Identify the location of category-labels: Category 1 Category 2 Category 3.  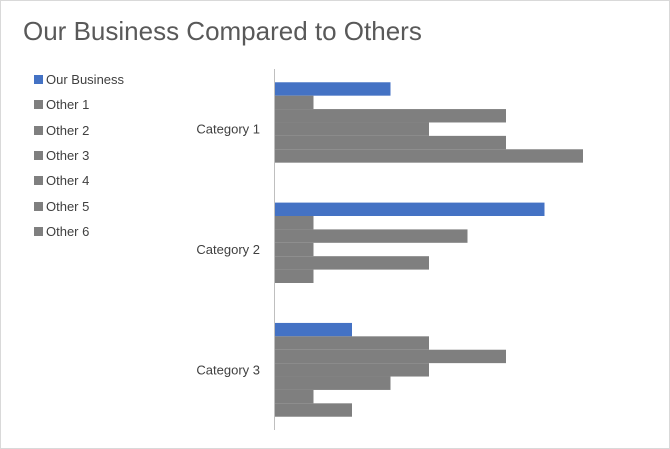
(228, 250).